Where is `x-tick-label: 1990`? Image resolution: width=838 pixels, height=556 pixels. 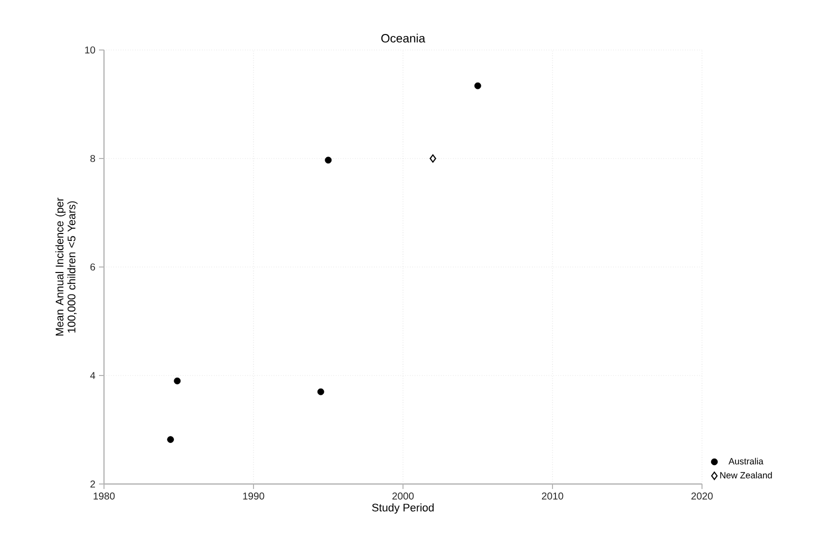 x-tick-label: 1990 is located at coordinates (253, 496).